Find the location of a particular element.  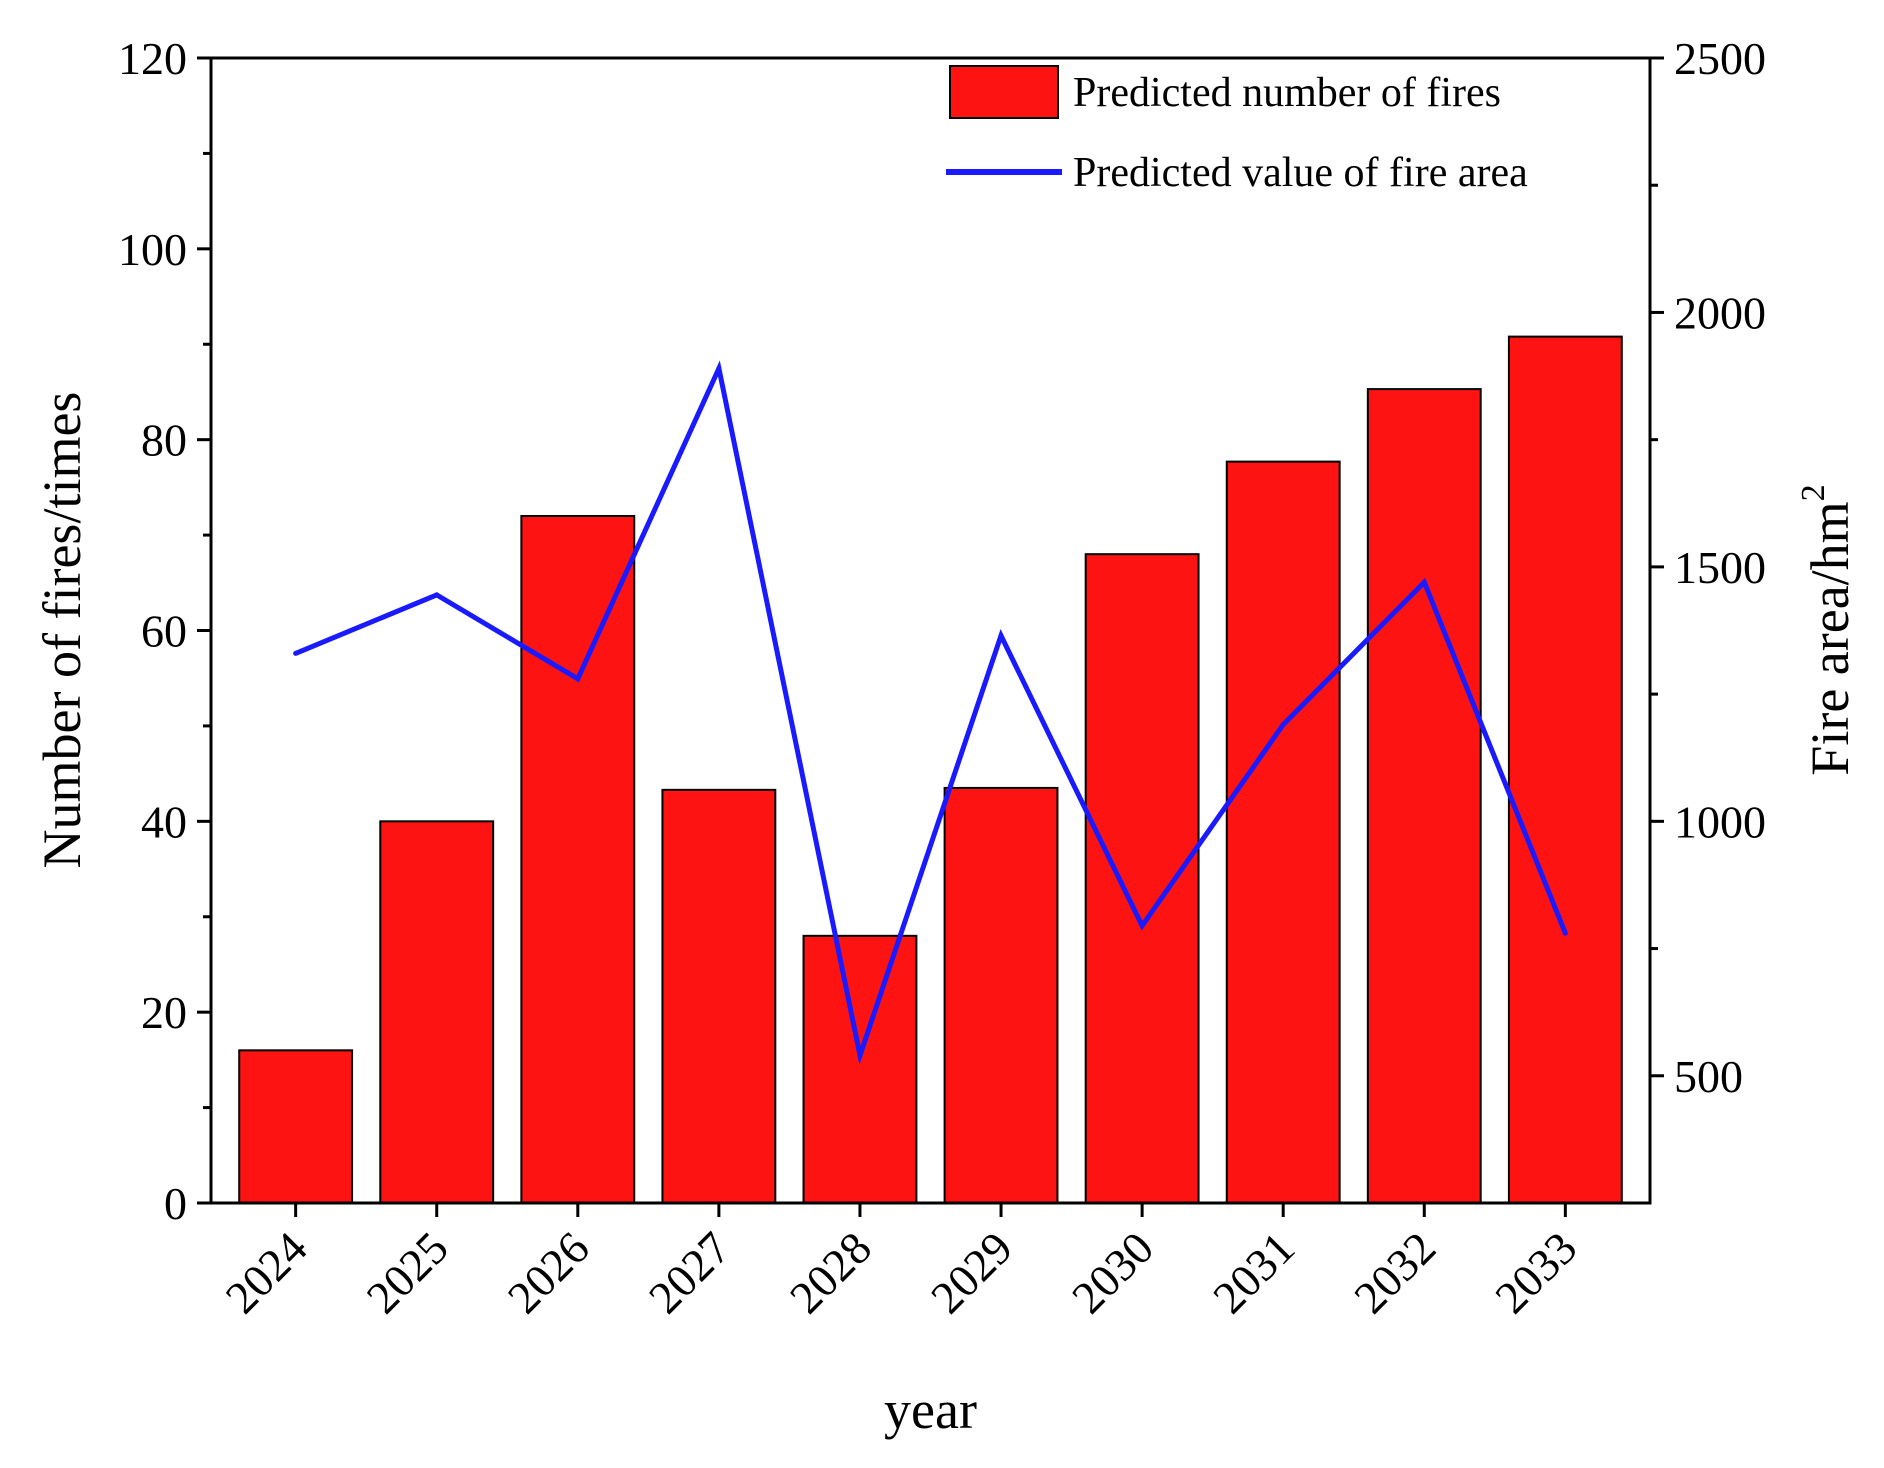

legend-label-line: Predicted value of fire area is located at coordinates (1300, 173).